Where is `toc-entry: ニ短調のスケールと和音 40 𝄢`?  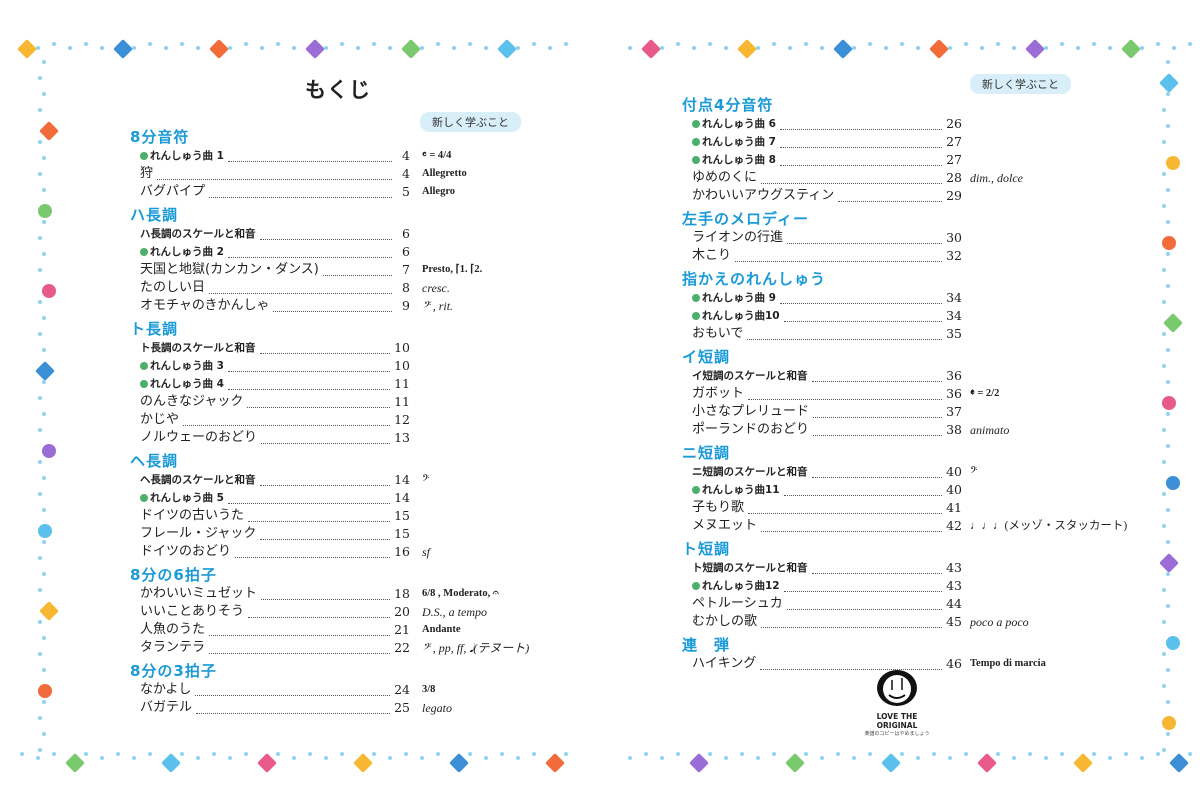
toc-entry: ニ短調のスケールと和音 40 𝄢 is located at coordinates (829, 472).